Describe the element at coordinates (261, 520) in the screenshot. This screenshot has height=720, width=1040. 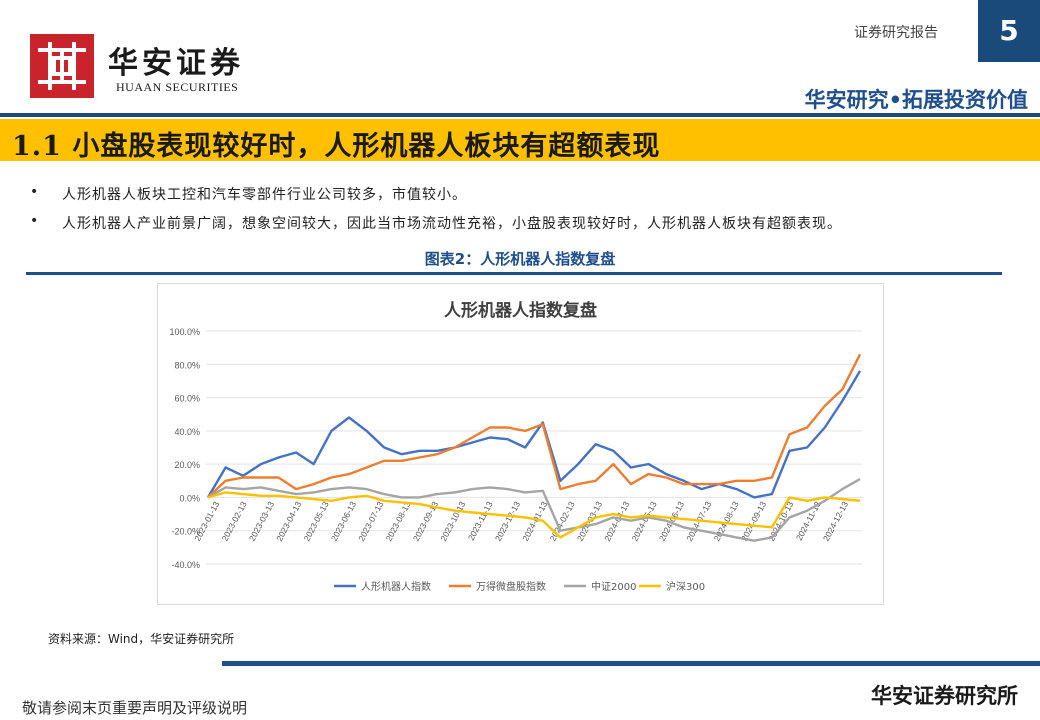
I see `x-tick-label: 2023-03-13` at that location.